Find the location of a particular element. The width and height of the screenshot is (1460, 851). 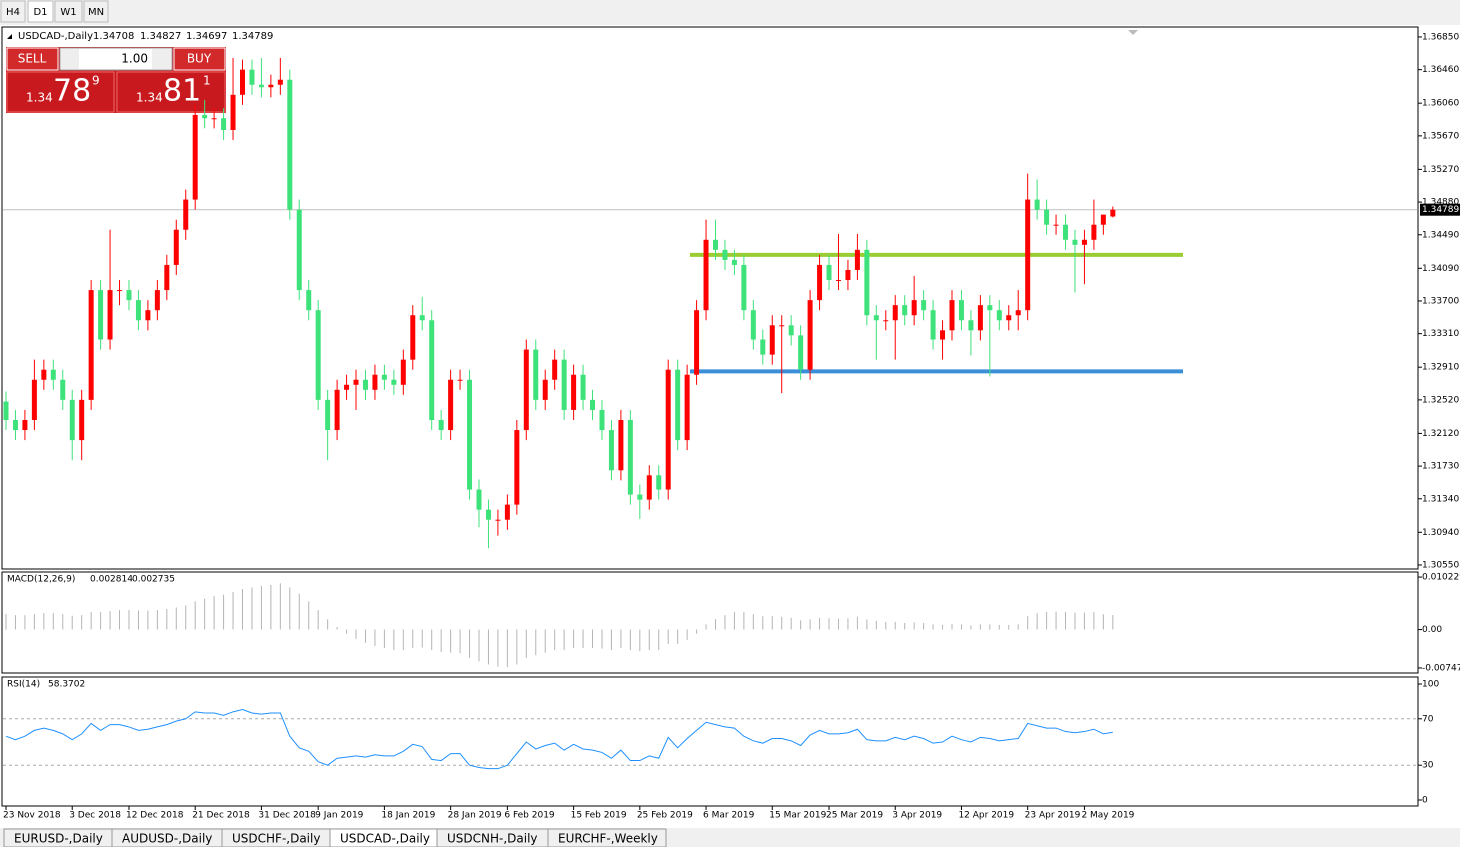

symbol-tab-label: AUDUSD-,Daily is located at coordinates (167, 839).